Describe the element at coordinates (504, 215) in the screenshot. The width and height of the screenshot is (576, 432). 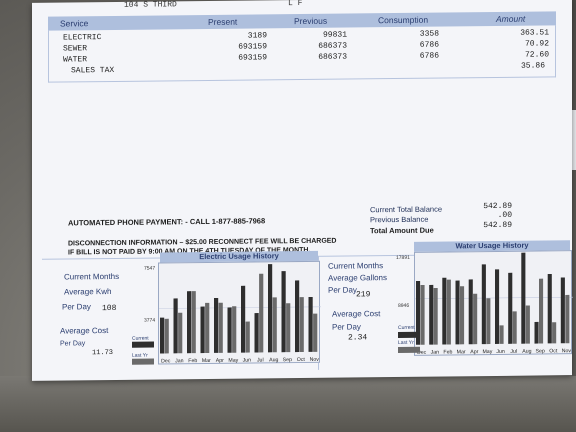
I see `previous-balance-value: .00` at that location.